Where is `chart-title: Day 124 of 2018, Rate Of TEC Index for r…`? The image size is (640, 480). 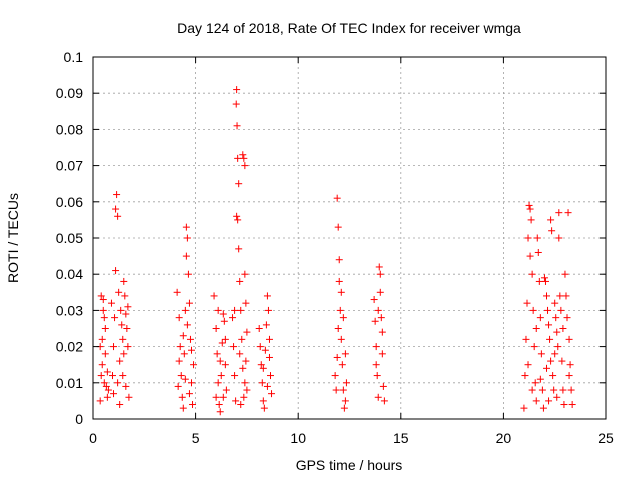 chart-title: Day 124 of 2018, Rate Of TEC Index for r… is located at coordinates (349, 28).